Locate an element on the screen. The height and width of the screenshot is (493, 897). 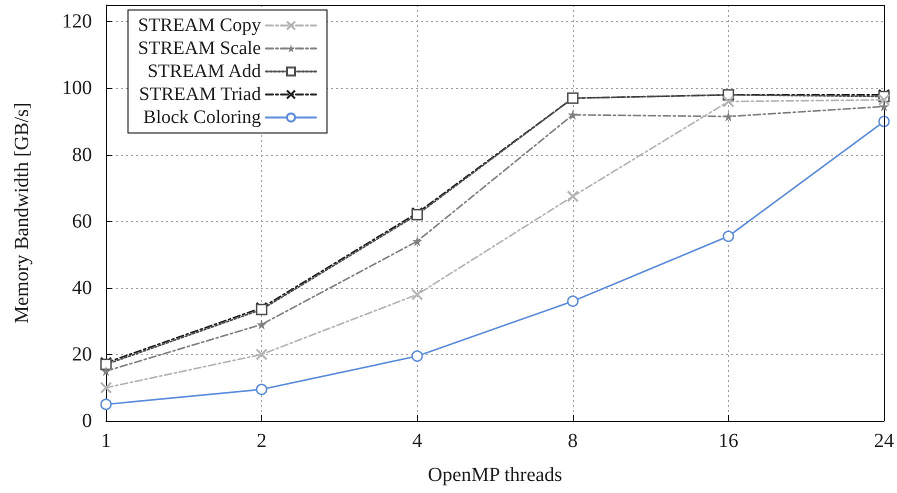
y-axis-title: Memory Bandwidth [GB/s] is located at coordinates (22, 213).